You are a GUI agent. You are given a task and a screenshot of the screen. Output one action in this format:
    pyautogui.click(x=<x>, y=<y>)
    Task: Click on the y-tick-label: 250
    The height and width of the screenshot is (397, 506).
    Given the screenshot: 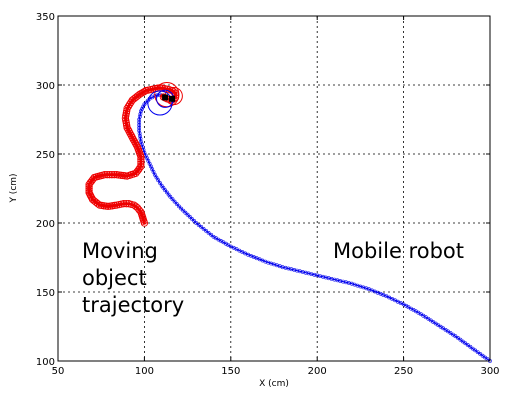 What is the action you would take?
    pyautogui.click(x=45, y=155)
    